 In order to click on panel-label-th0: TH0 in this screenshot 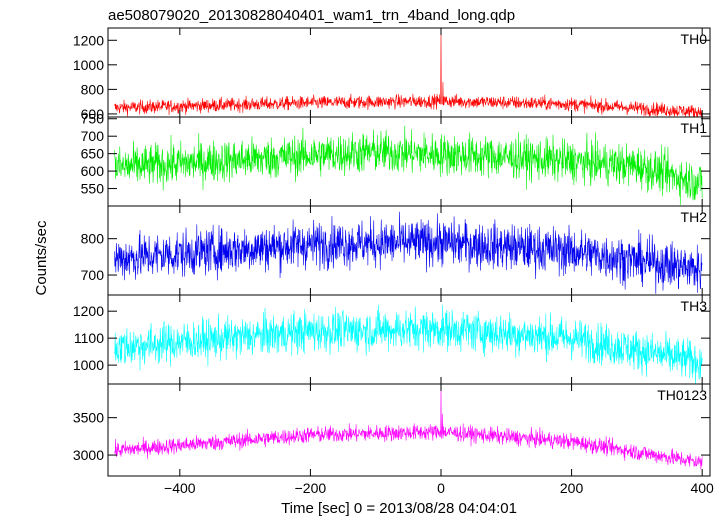, I will do `click(694, 39)`.